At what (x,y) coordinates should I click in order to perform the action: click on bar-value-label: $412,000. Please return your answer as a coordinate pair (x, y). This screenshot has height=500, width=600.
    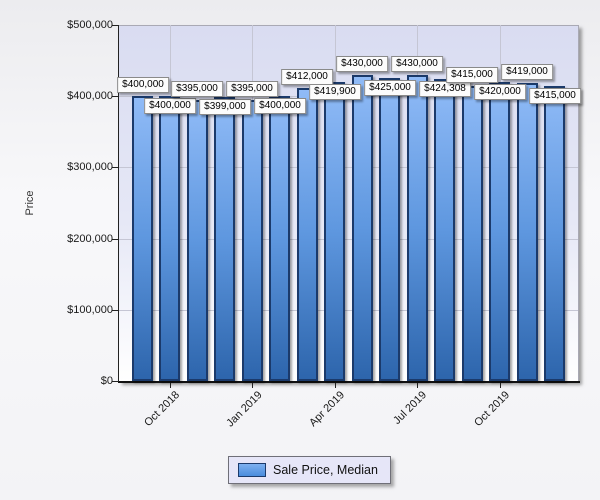
    Looking at the image, I should click on (307, 77).